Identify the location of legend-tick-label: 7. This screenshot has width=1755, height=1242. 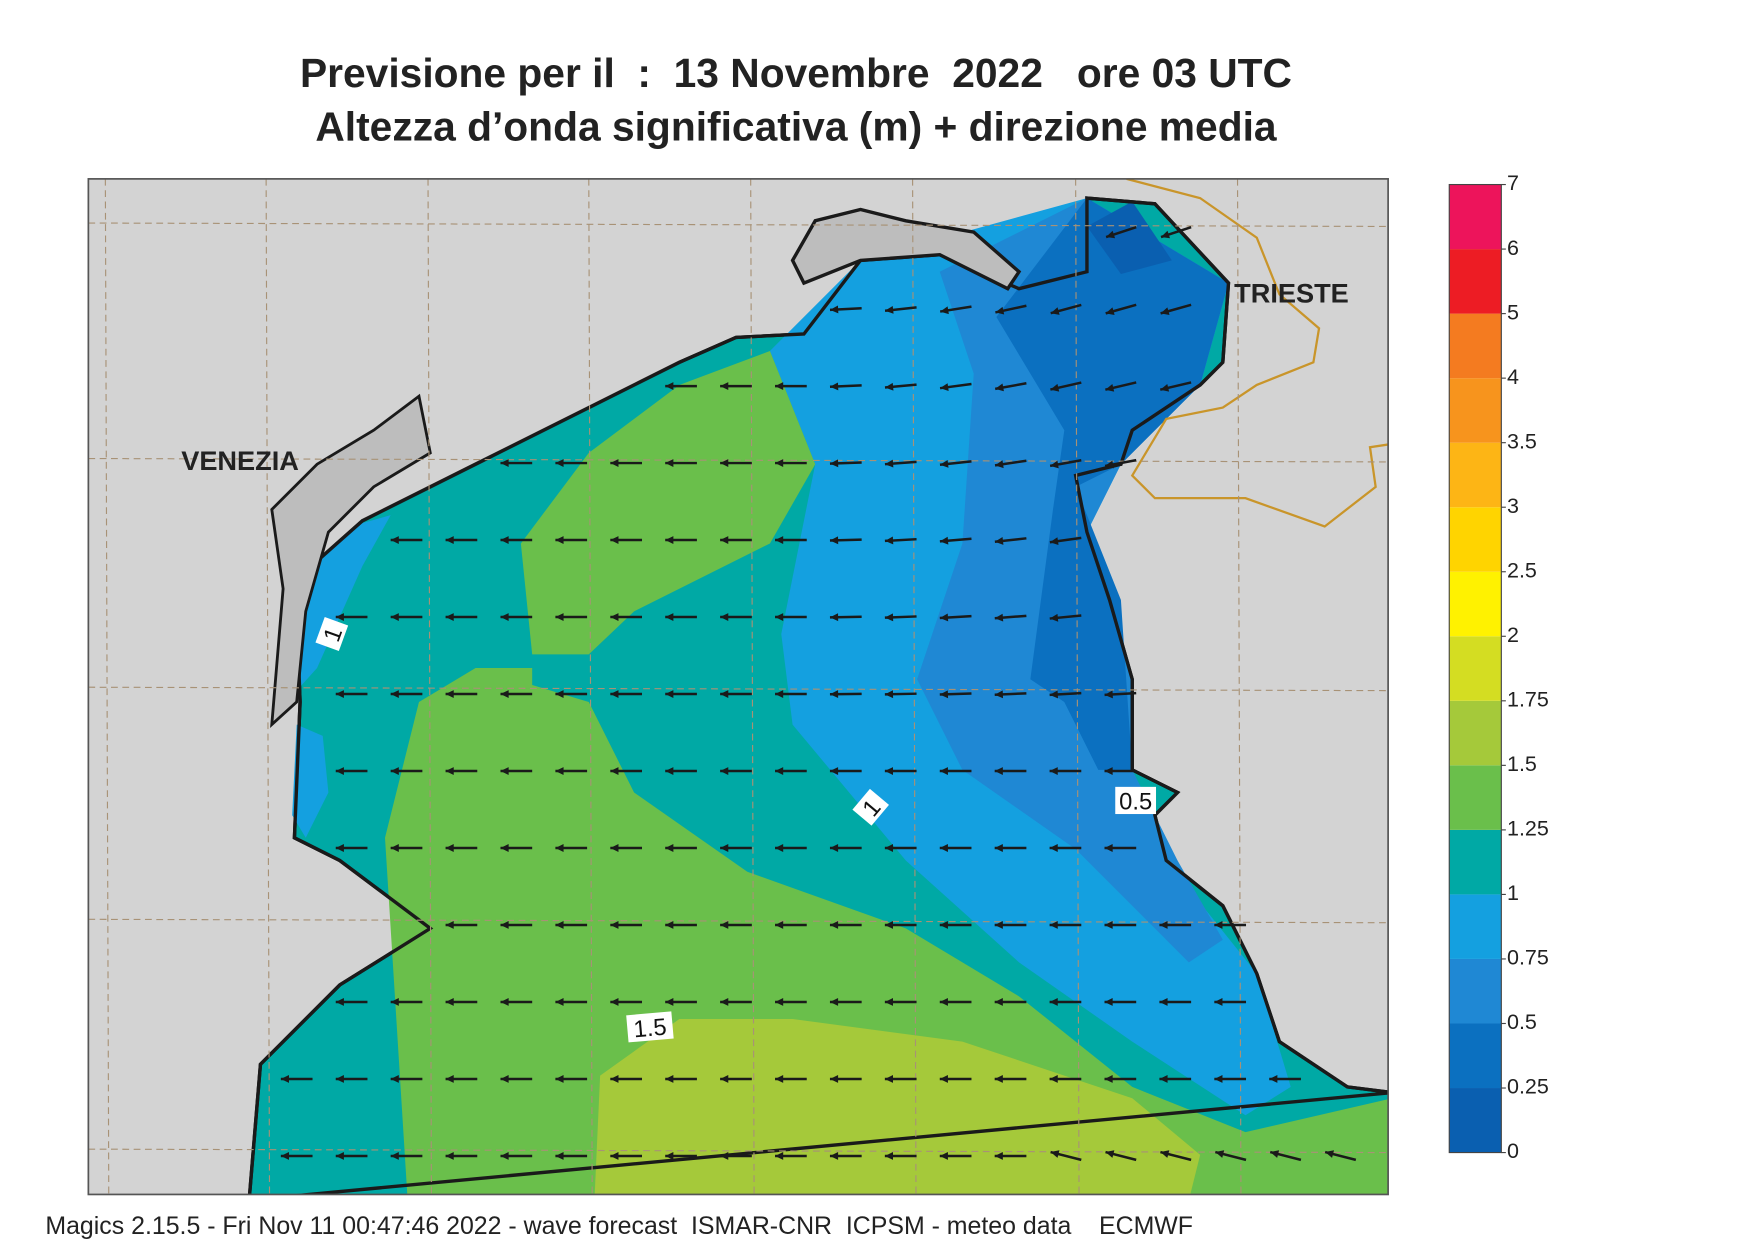
(1513, 183).